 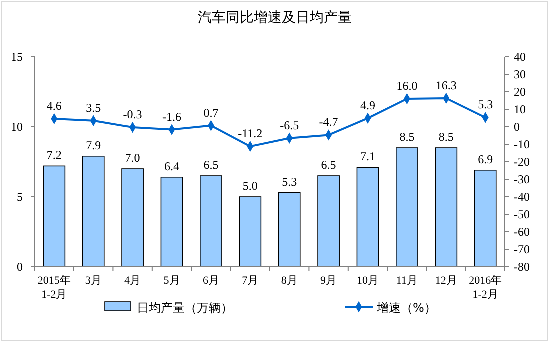 I want to click on data-label: -11.2, so click(x=250, y=133).